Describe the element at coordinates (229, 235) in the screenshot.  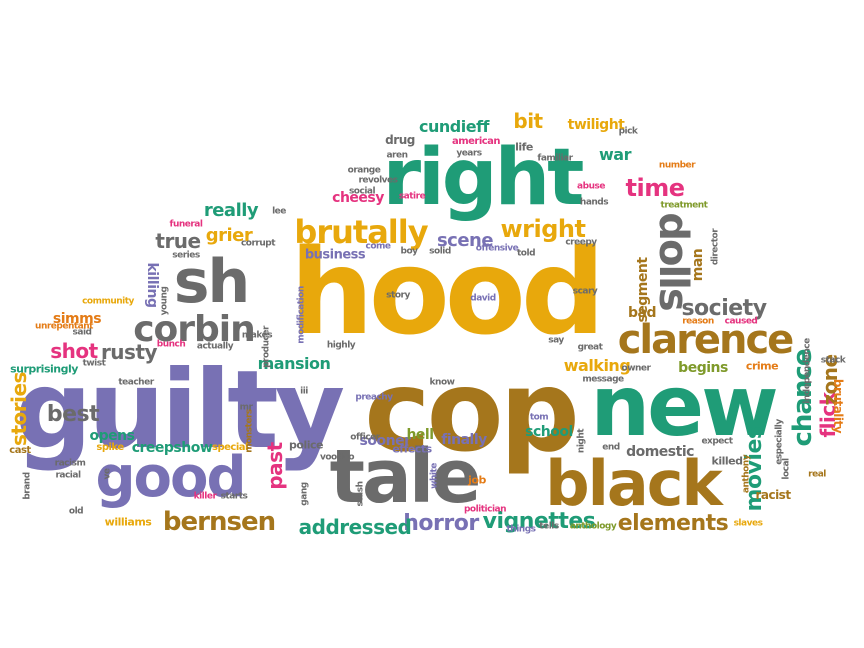
I see `cloud-word-grier: grier` at that location.